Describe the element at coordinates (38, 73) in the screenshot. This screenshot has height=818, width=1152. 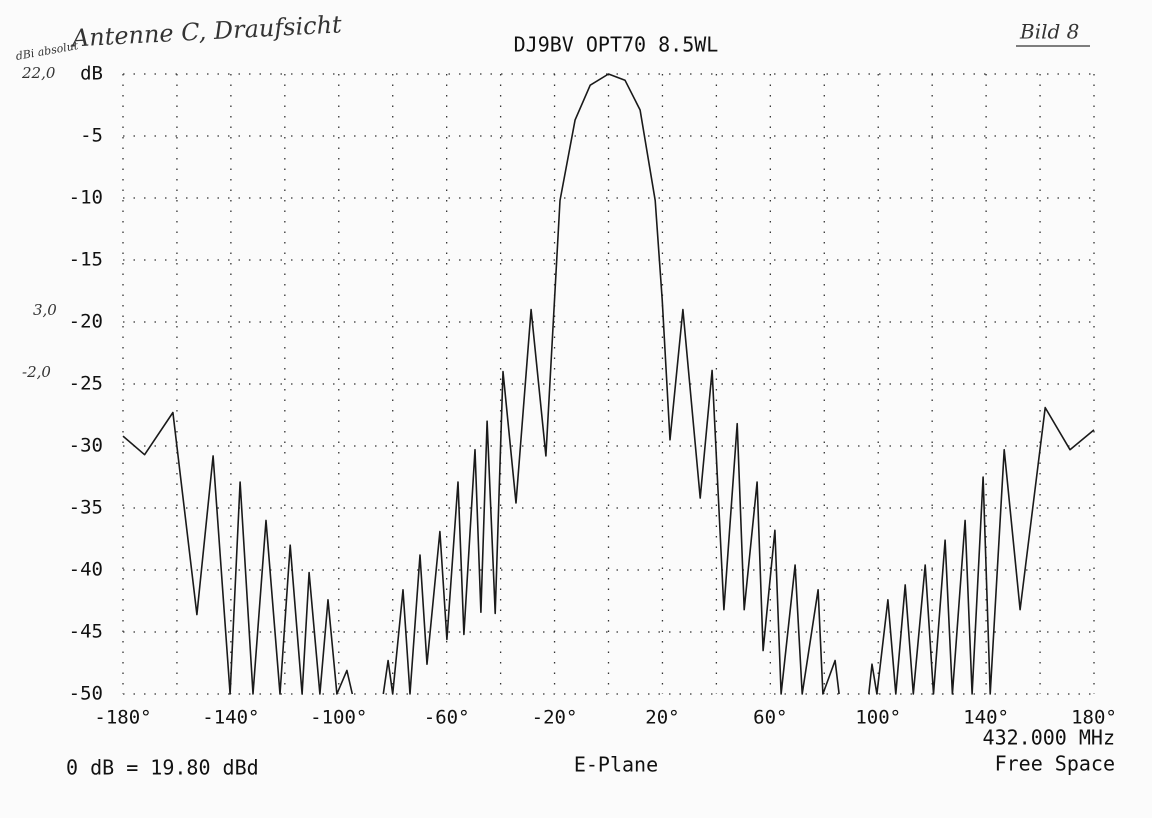
I see `handwritten-ref: 22,0` at that location.